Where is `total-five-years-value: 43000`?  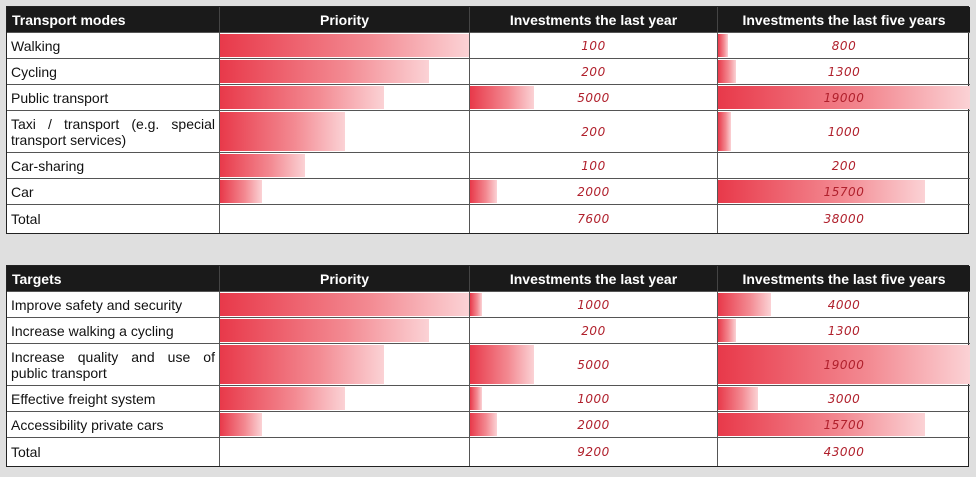 total-five-years-value: 43000 is located at coordinates (844, 452).